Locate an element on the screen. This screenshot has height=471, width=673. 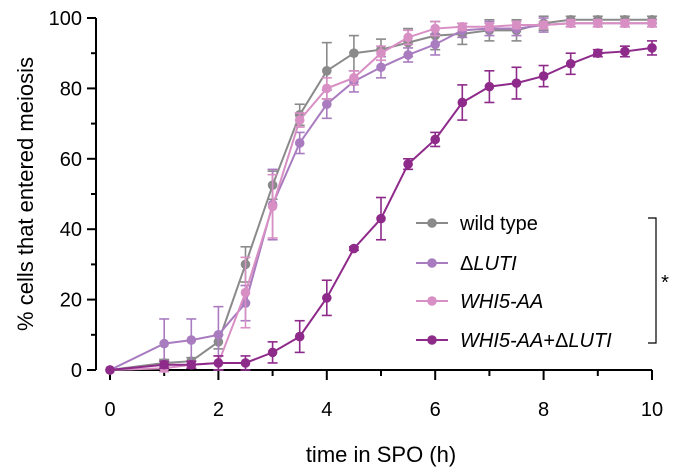
y-tick-label: 100 is located at coordinates (65, 19).